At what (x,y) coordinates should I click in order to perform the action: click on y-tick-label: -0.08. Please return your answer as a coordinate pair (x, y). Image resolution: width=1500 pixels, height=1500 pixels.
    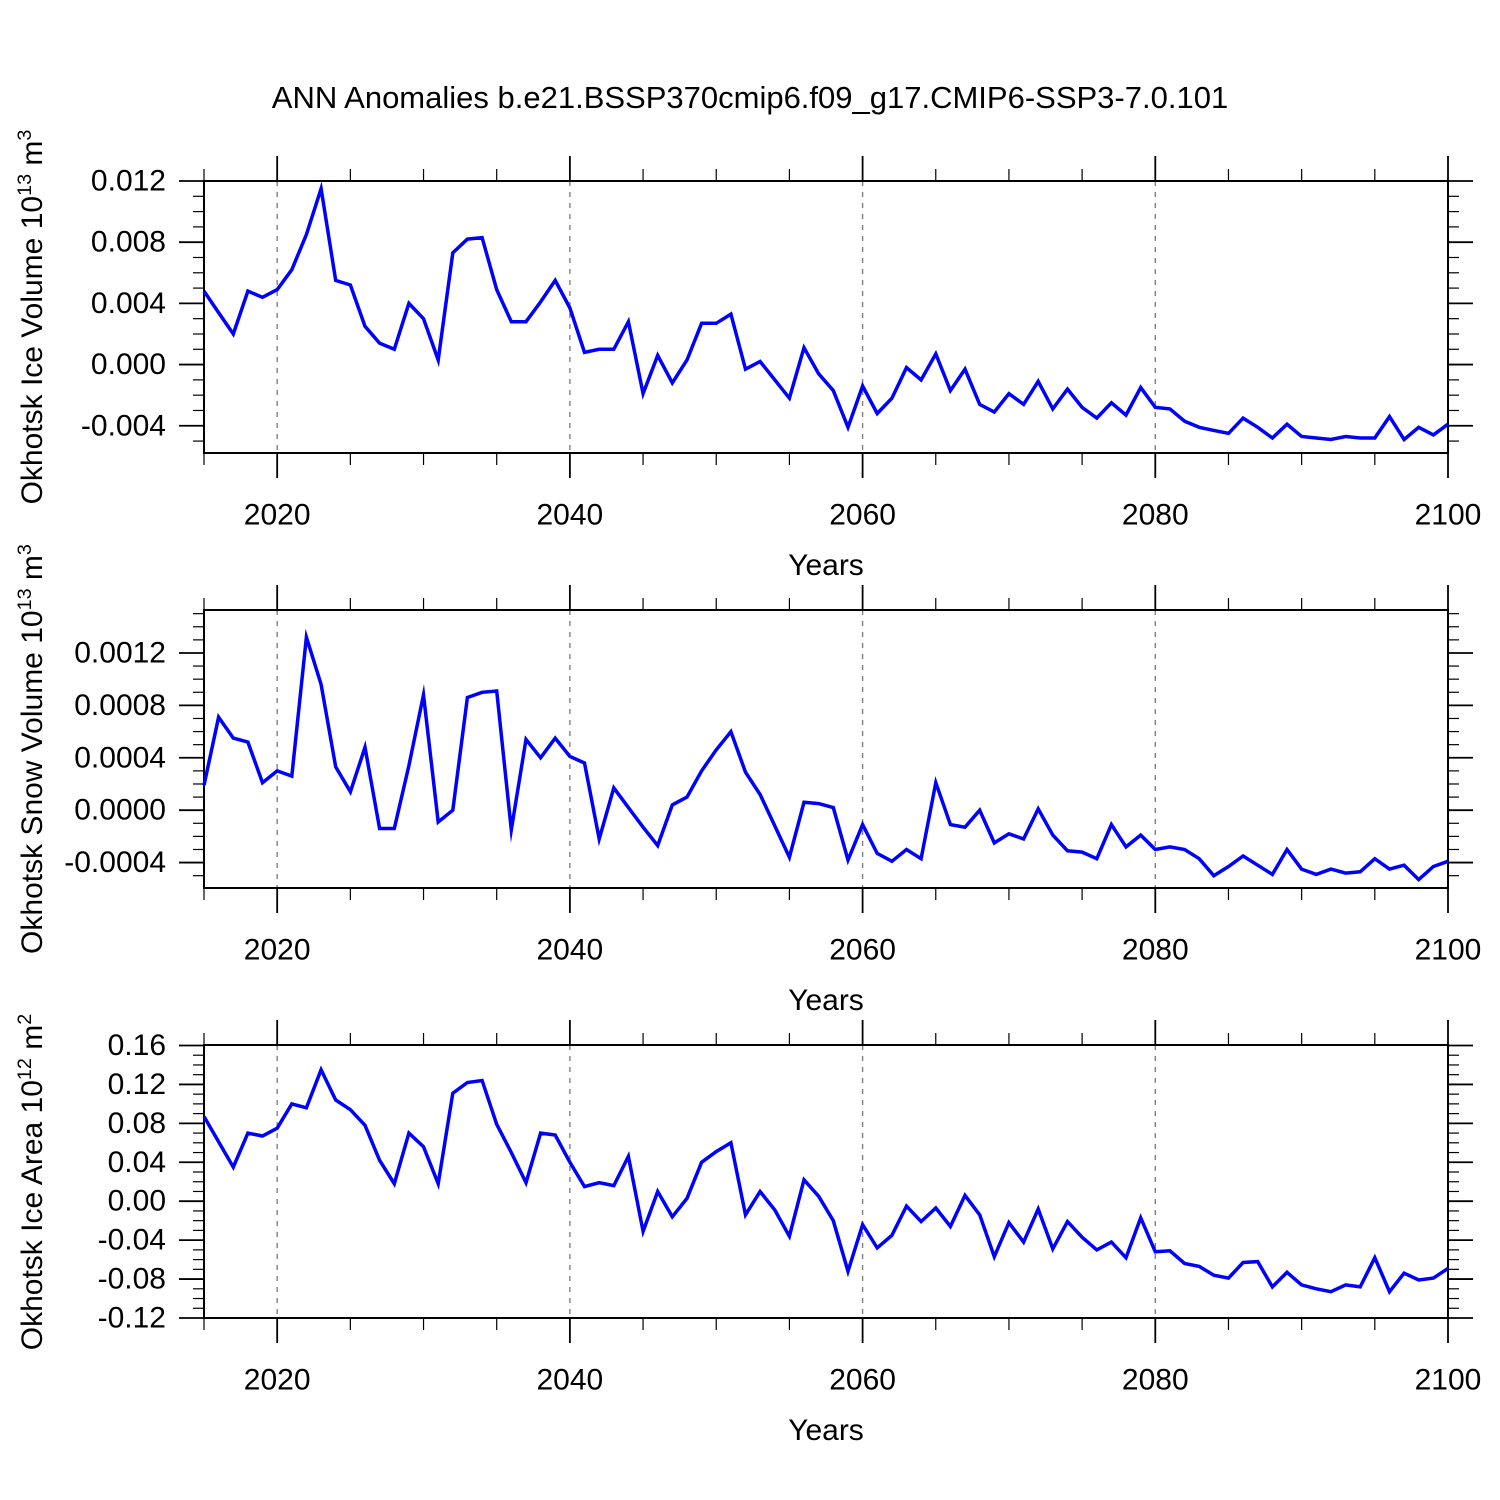
    Looking at the image, I should click on (132, 1279).